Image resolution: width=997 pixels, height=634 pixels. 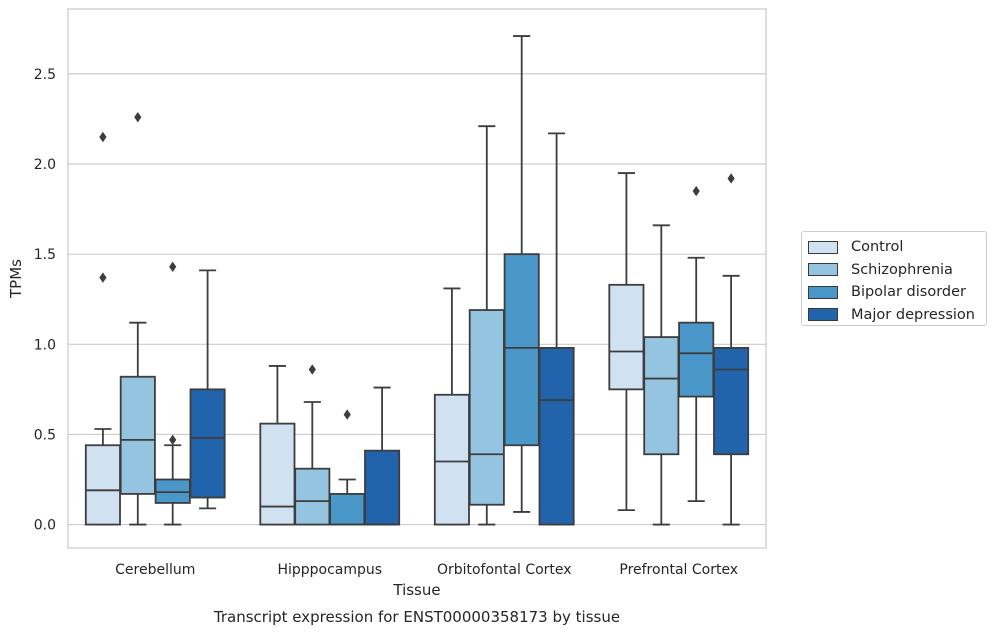 What do you see at coordinates (45, 300) in the screenshot?
I see `y-tick-labels: 0.0 0.5 1.0 1.5 2.0 2.5` at bounding box center [45, 300].